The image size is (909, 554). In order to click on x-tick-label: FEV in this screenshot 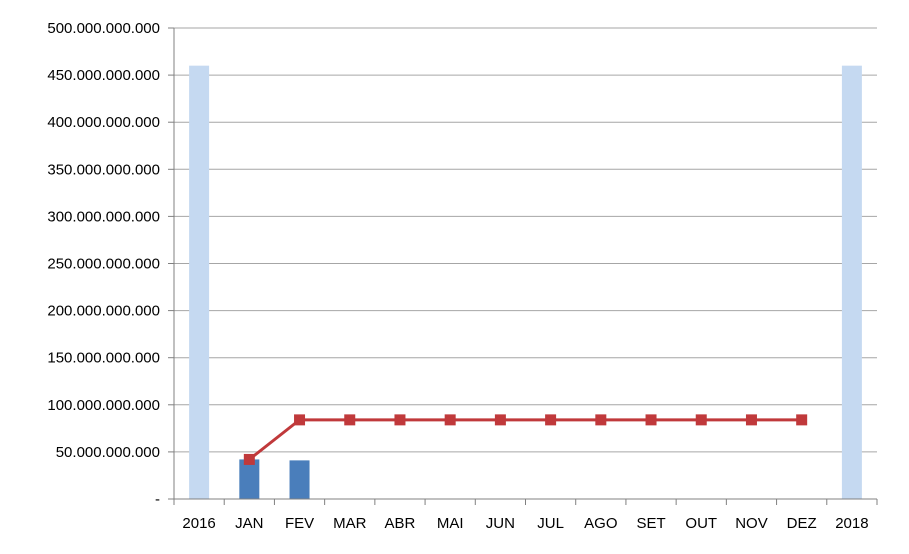, I will do `click(299, 523)`.